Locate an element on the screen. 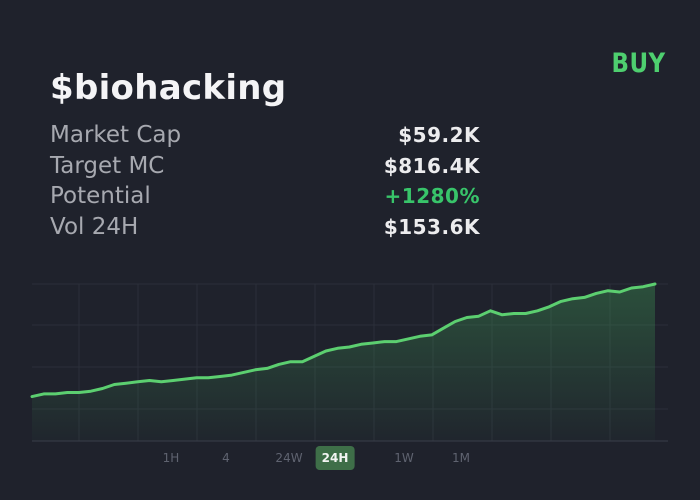  stat-value: $816.4K is located at coordinates (431, 165).